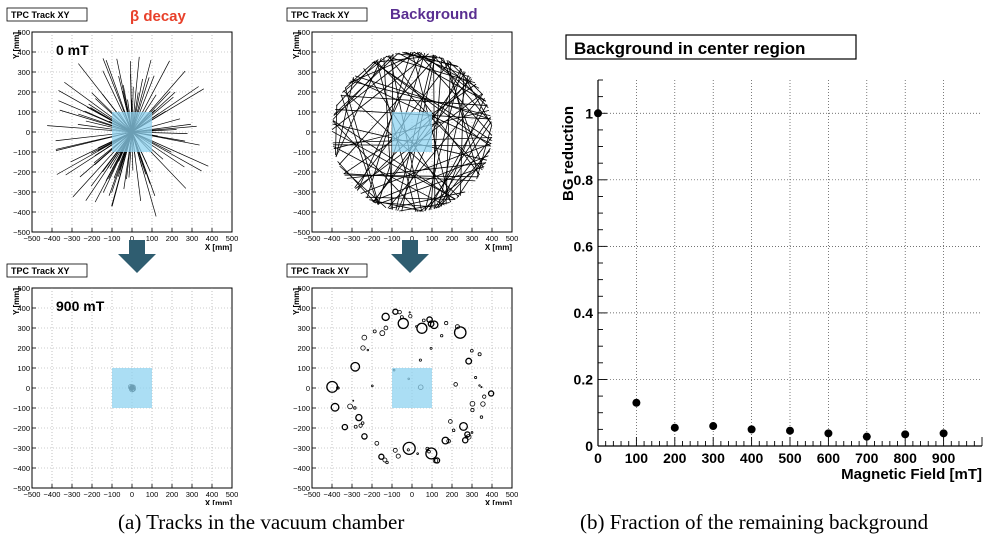  Describe the element at coordinates (598, 458) in the screenshot. I see `x-tick-label: 0` at that location.